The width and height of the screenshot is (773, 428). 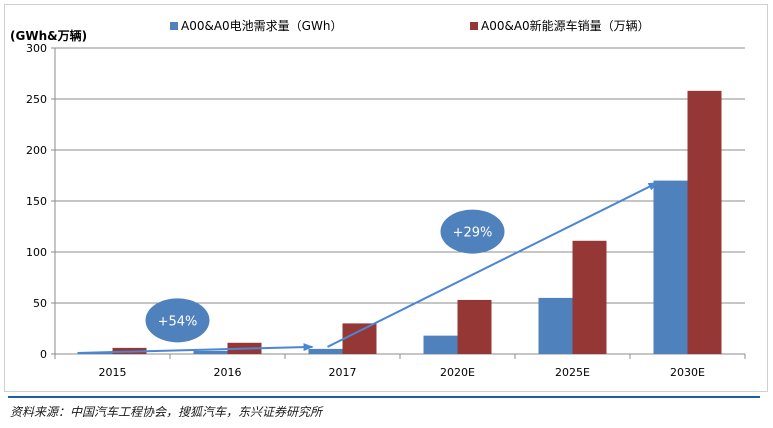 What do you see at coordinates (48, 35) in the screenshot?
I see `y-axis-label: (GWh&万辆)` at bounding box center [48, 35].